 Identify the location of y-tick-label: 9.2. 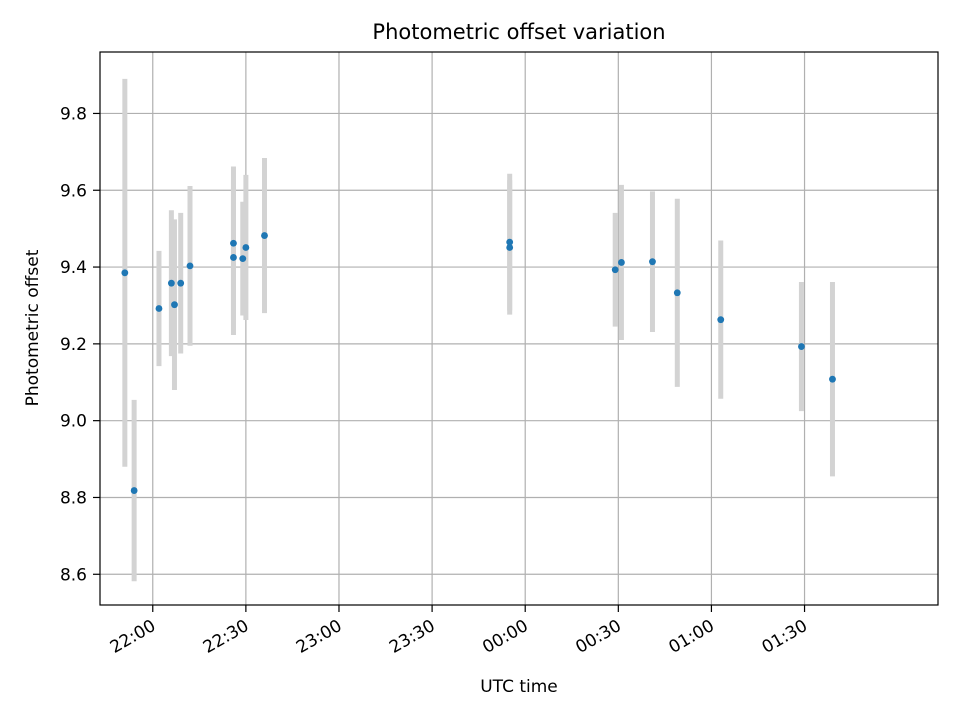
(73, 345).